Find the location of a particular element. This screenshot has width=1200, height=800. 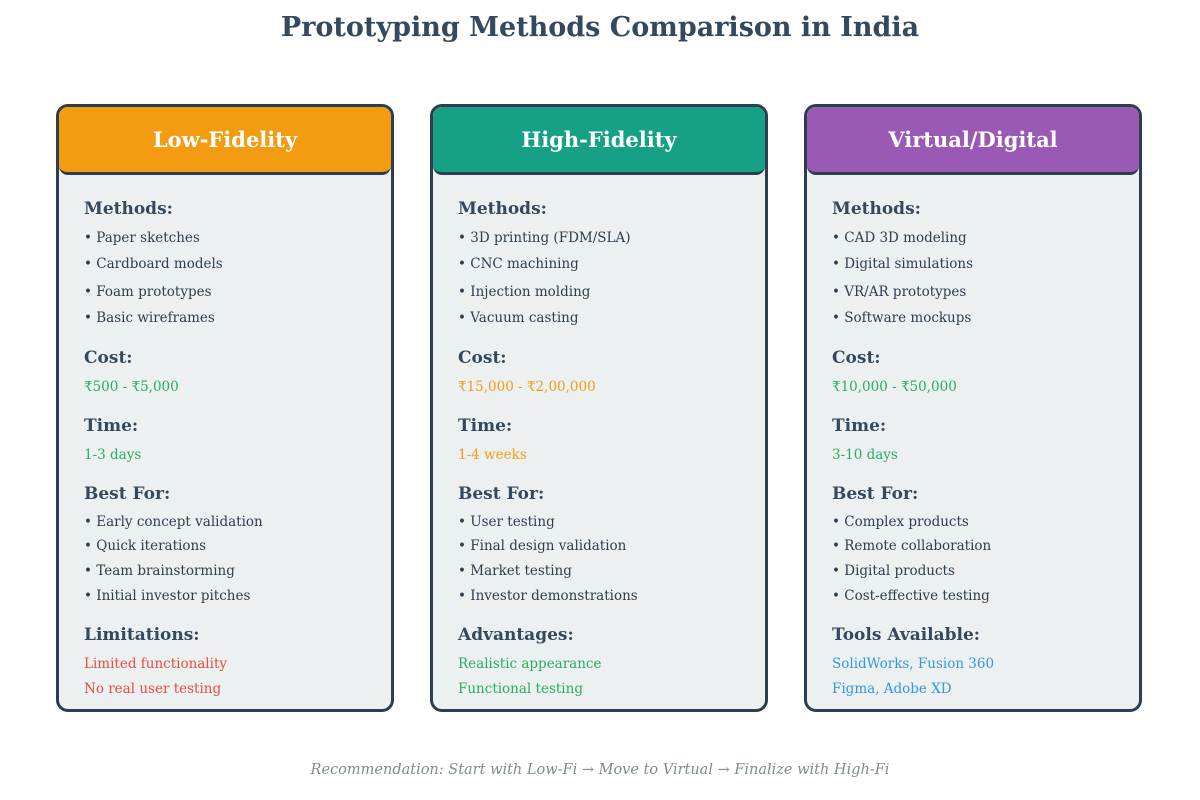

time-value: 1-3 days is located at coordinates (113, 455).